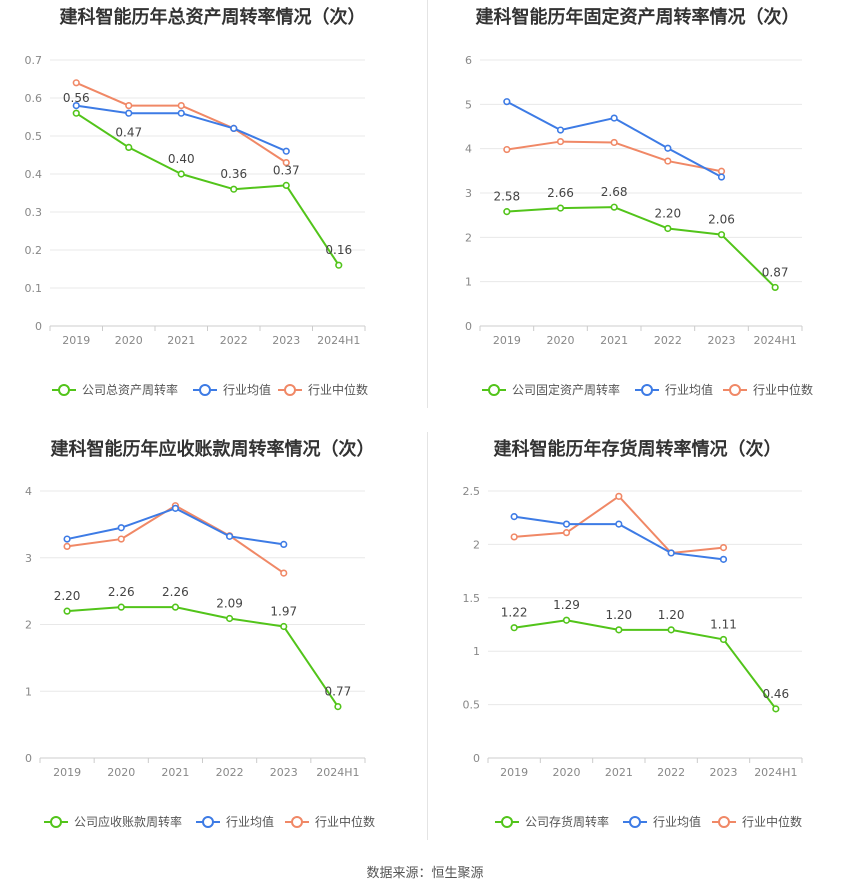  What do you see at coordinates (566, 605) in the screenshot?
I see `data-label: 1.29` at bounding box center [566, 605].